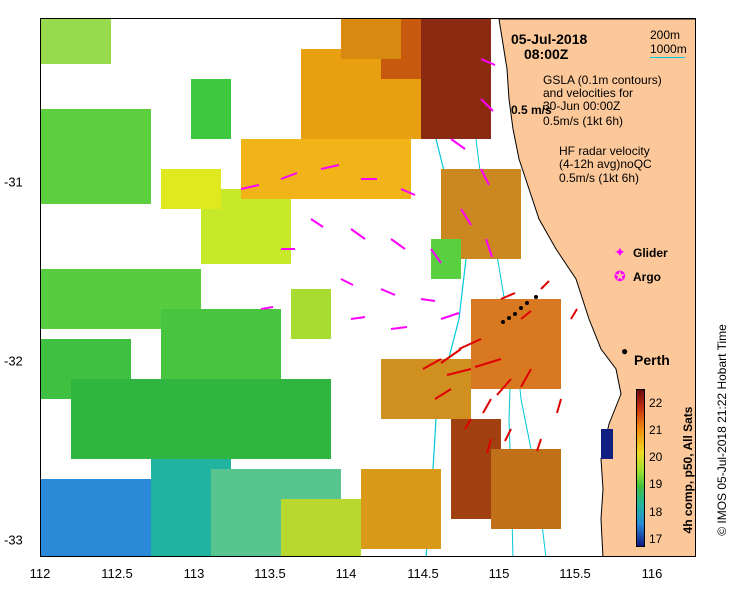 The image size is (739, 592). What do you see at coordinates (650, 253) in the screenshot?
I see `glider-label: Glider` at bounding box center [650, 253].